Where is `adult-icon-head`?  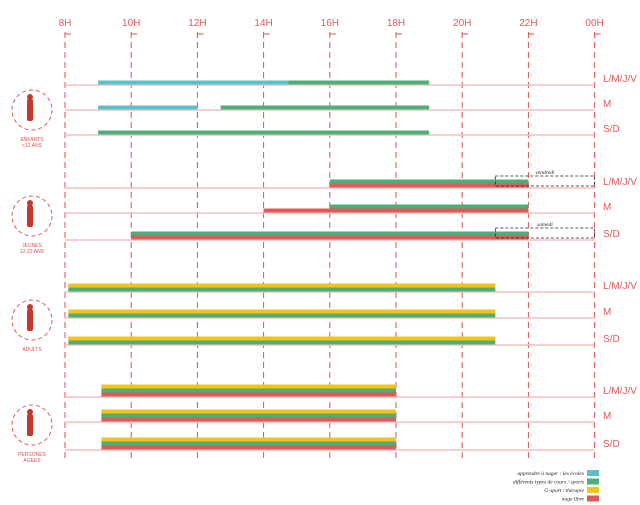 adult-icon-head is located at coordinates (30, 307).